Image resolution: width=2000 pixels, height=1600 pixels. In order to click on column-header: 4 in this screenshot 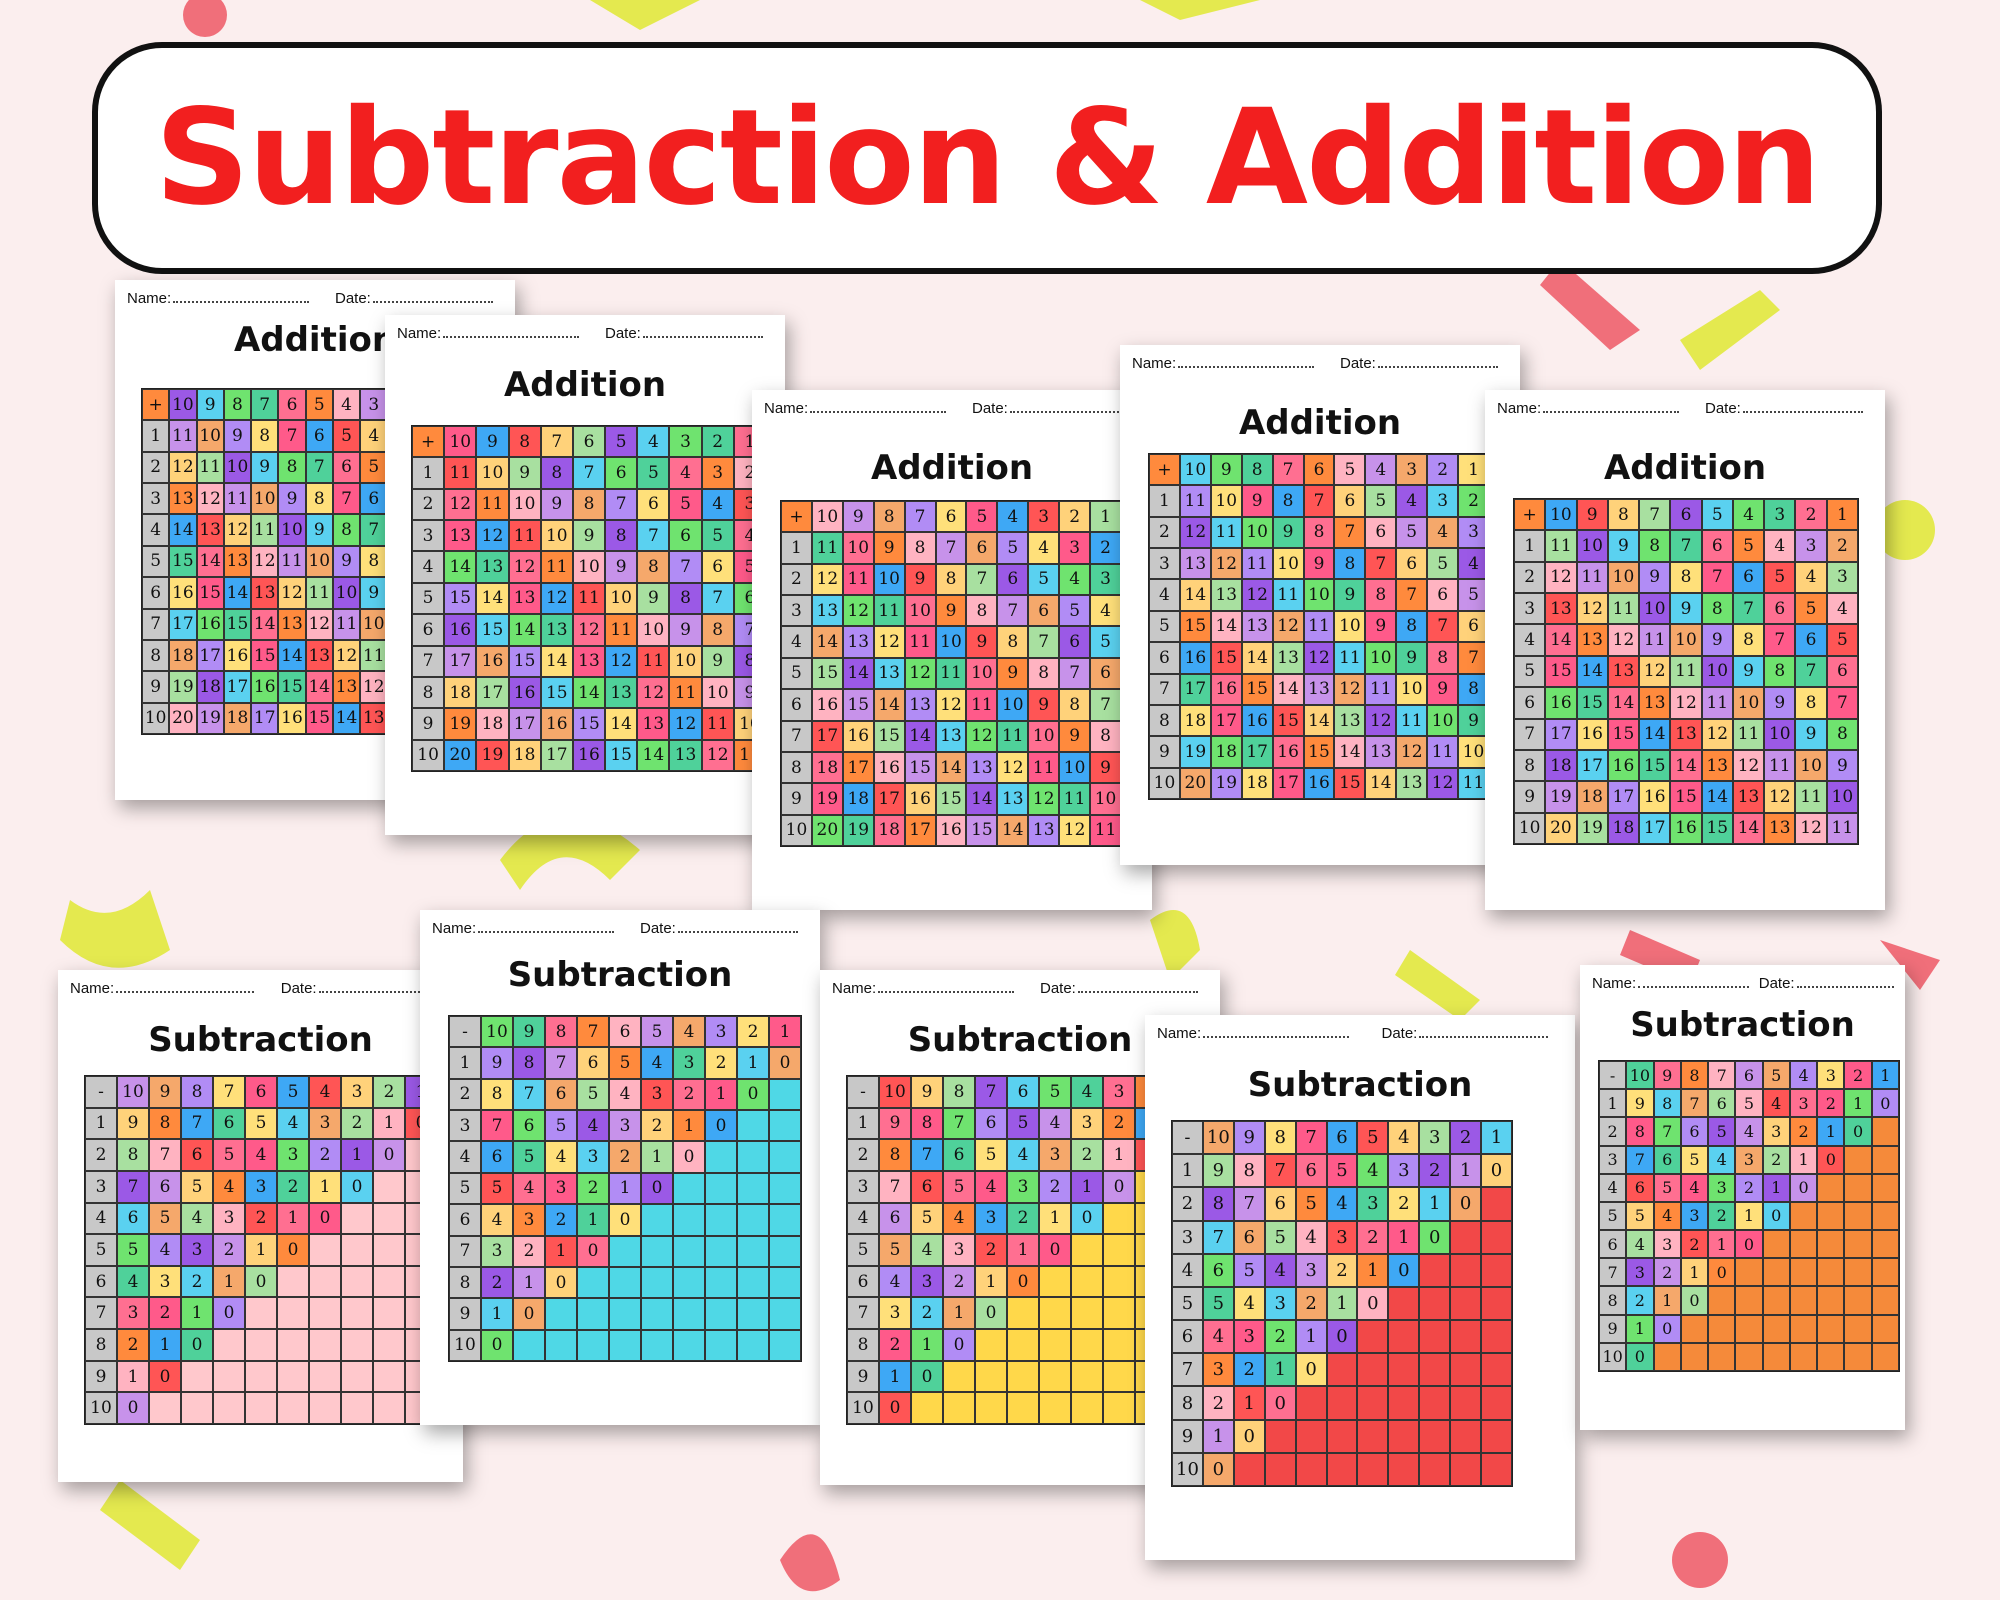, I will do `click(1013, 517)`.